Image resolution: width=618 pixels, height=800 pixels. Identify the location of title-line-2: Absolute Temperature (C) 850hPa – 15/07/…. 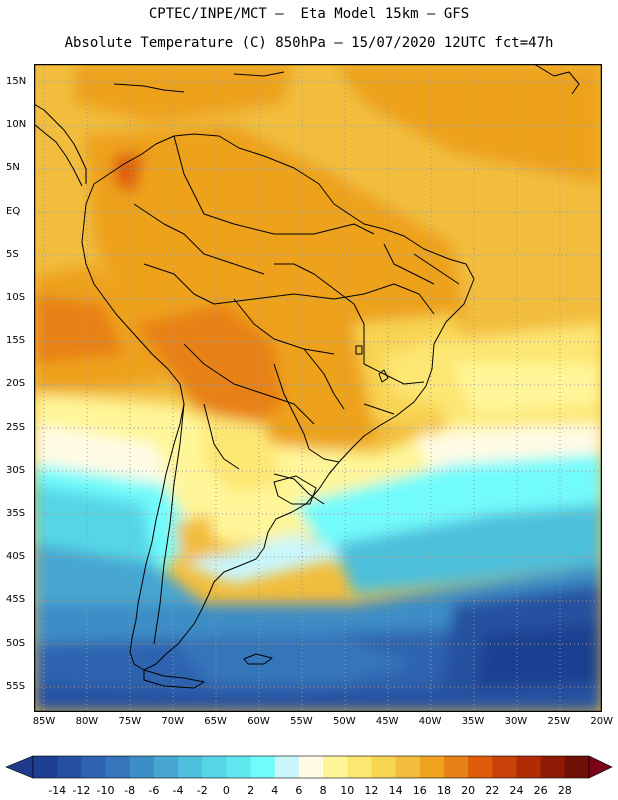
(309, 43).